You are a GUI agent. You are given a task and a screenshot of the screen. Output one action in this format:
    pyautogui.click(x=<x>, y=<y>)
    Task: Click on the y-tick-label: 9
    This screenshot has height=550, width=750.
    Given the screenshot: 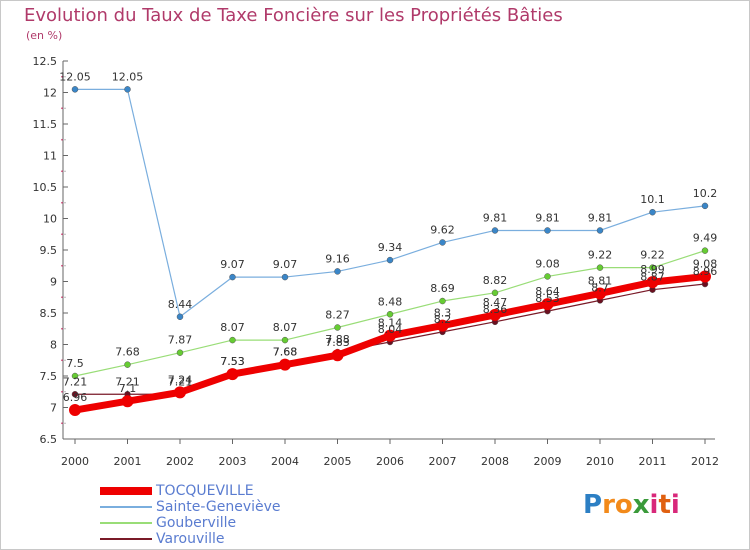 What is the action you would take?
    pyautogui.click(x=53, y=282)
    